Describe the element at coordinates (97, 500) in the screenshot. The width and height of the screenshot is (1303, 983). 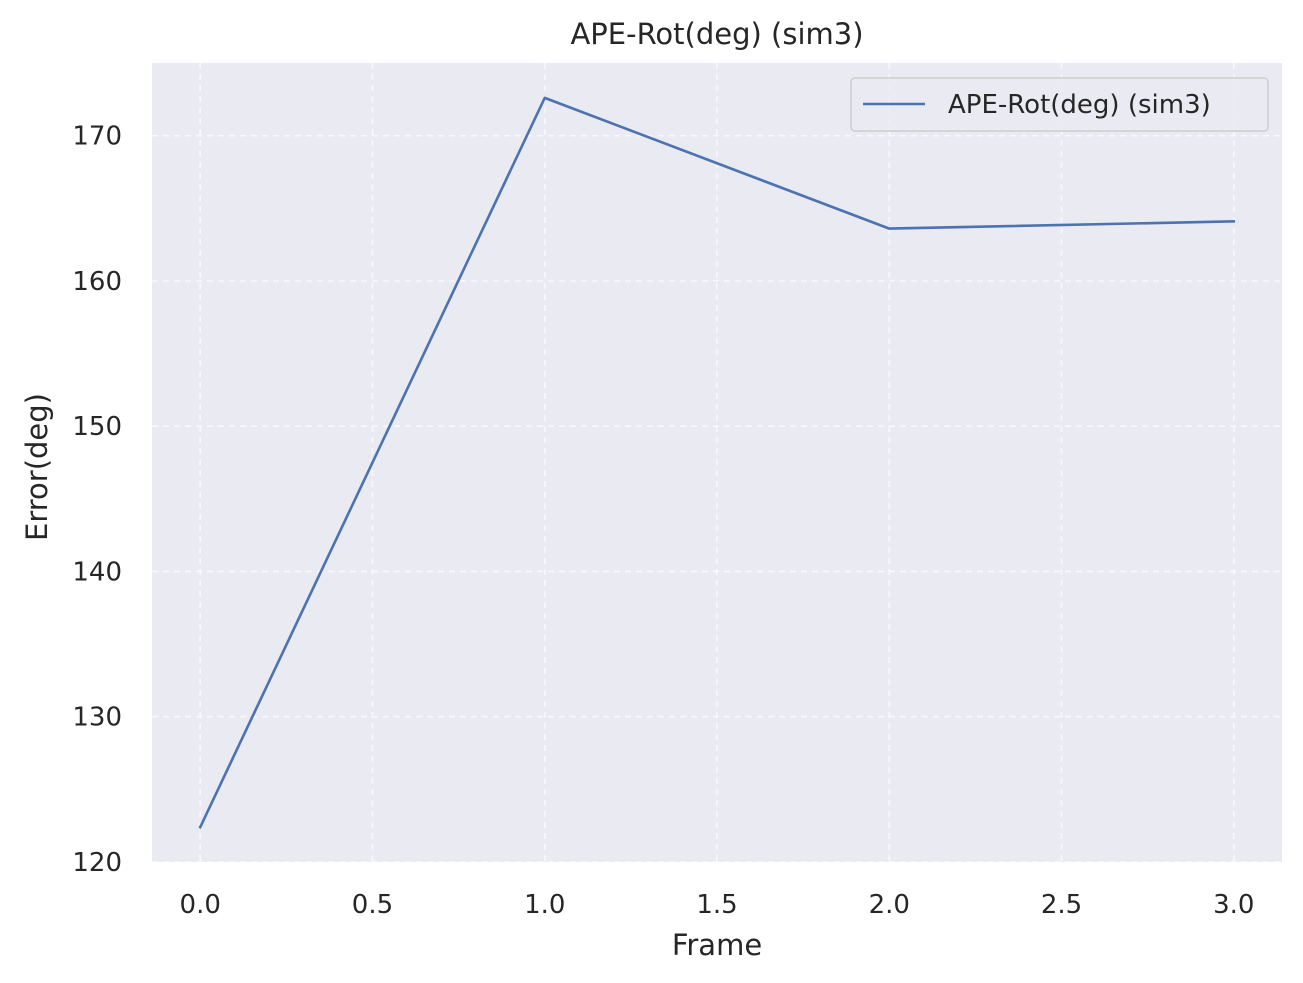
I see `y-ticks: 120 130 140 150 160 170` at that location.